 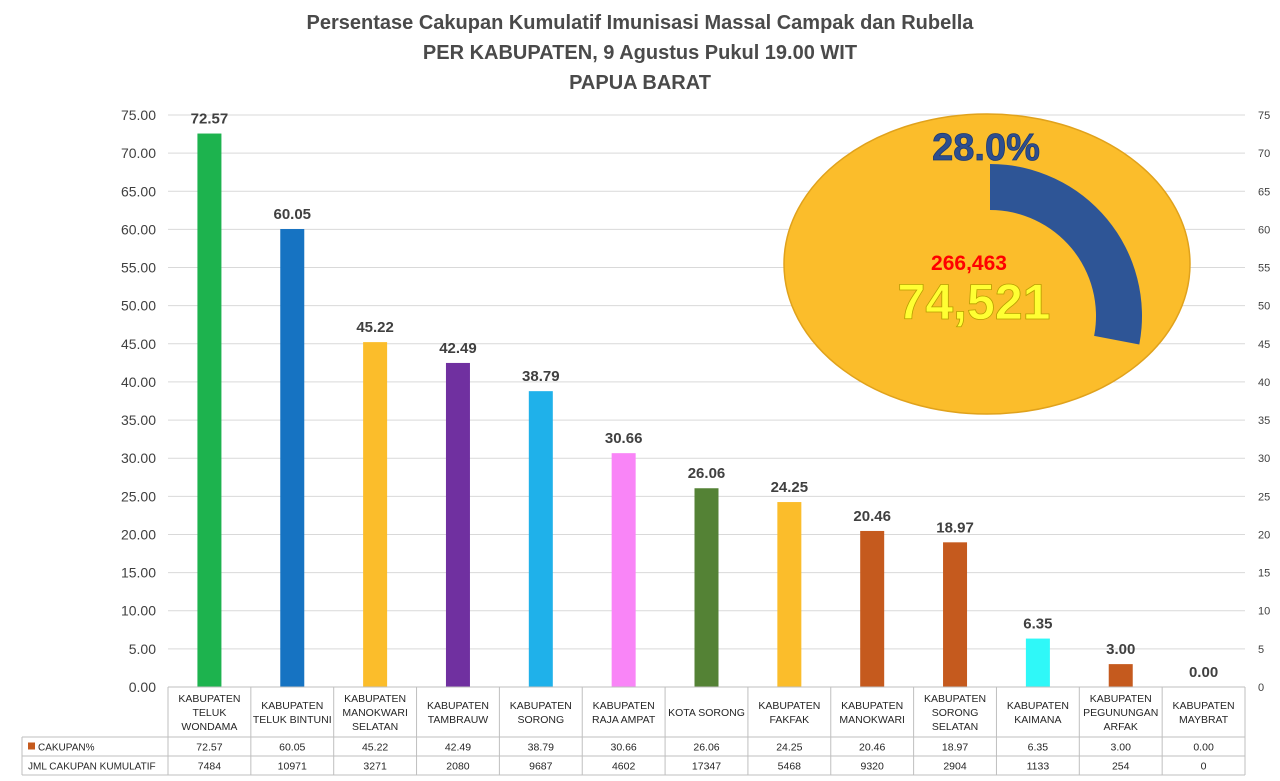 What do you see at coordinates (1204, 713) in the screenshot?
I see `x-category-label: KABUPATEN MAYBRAT` at bounding box center [1204, 713].